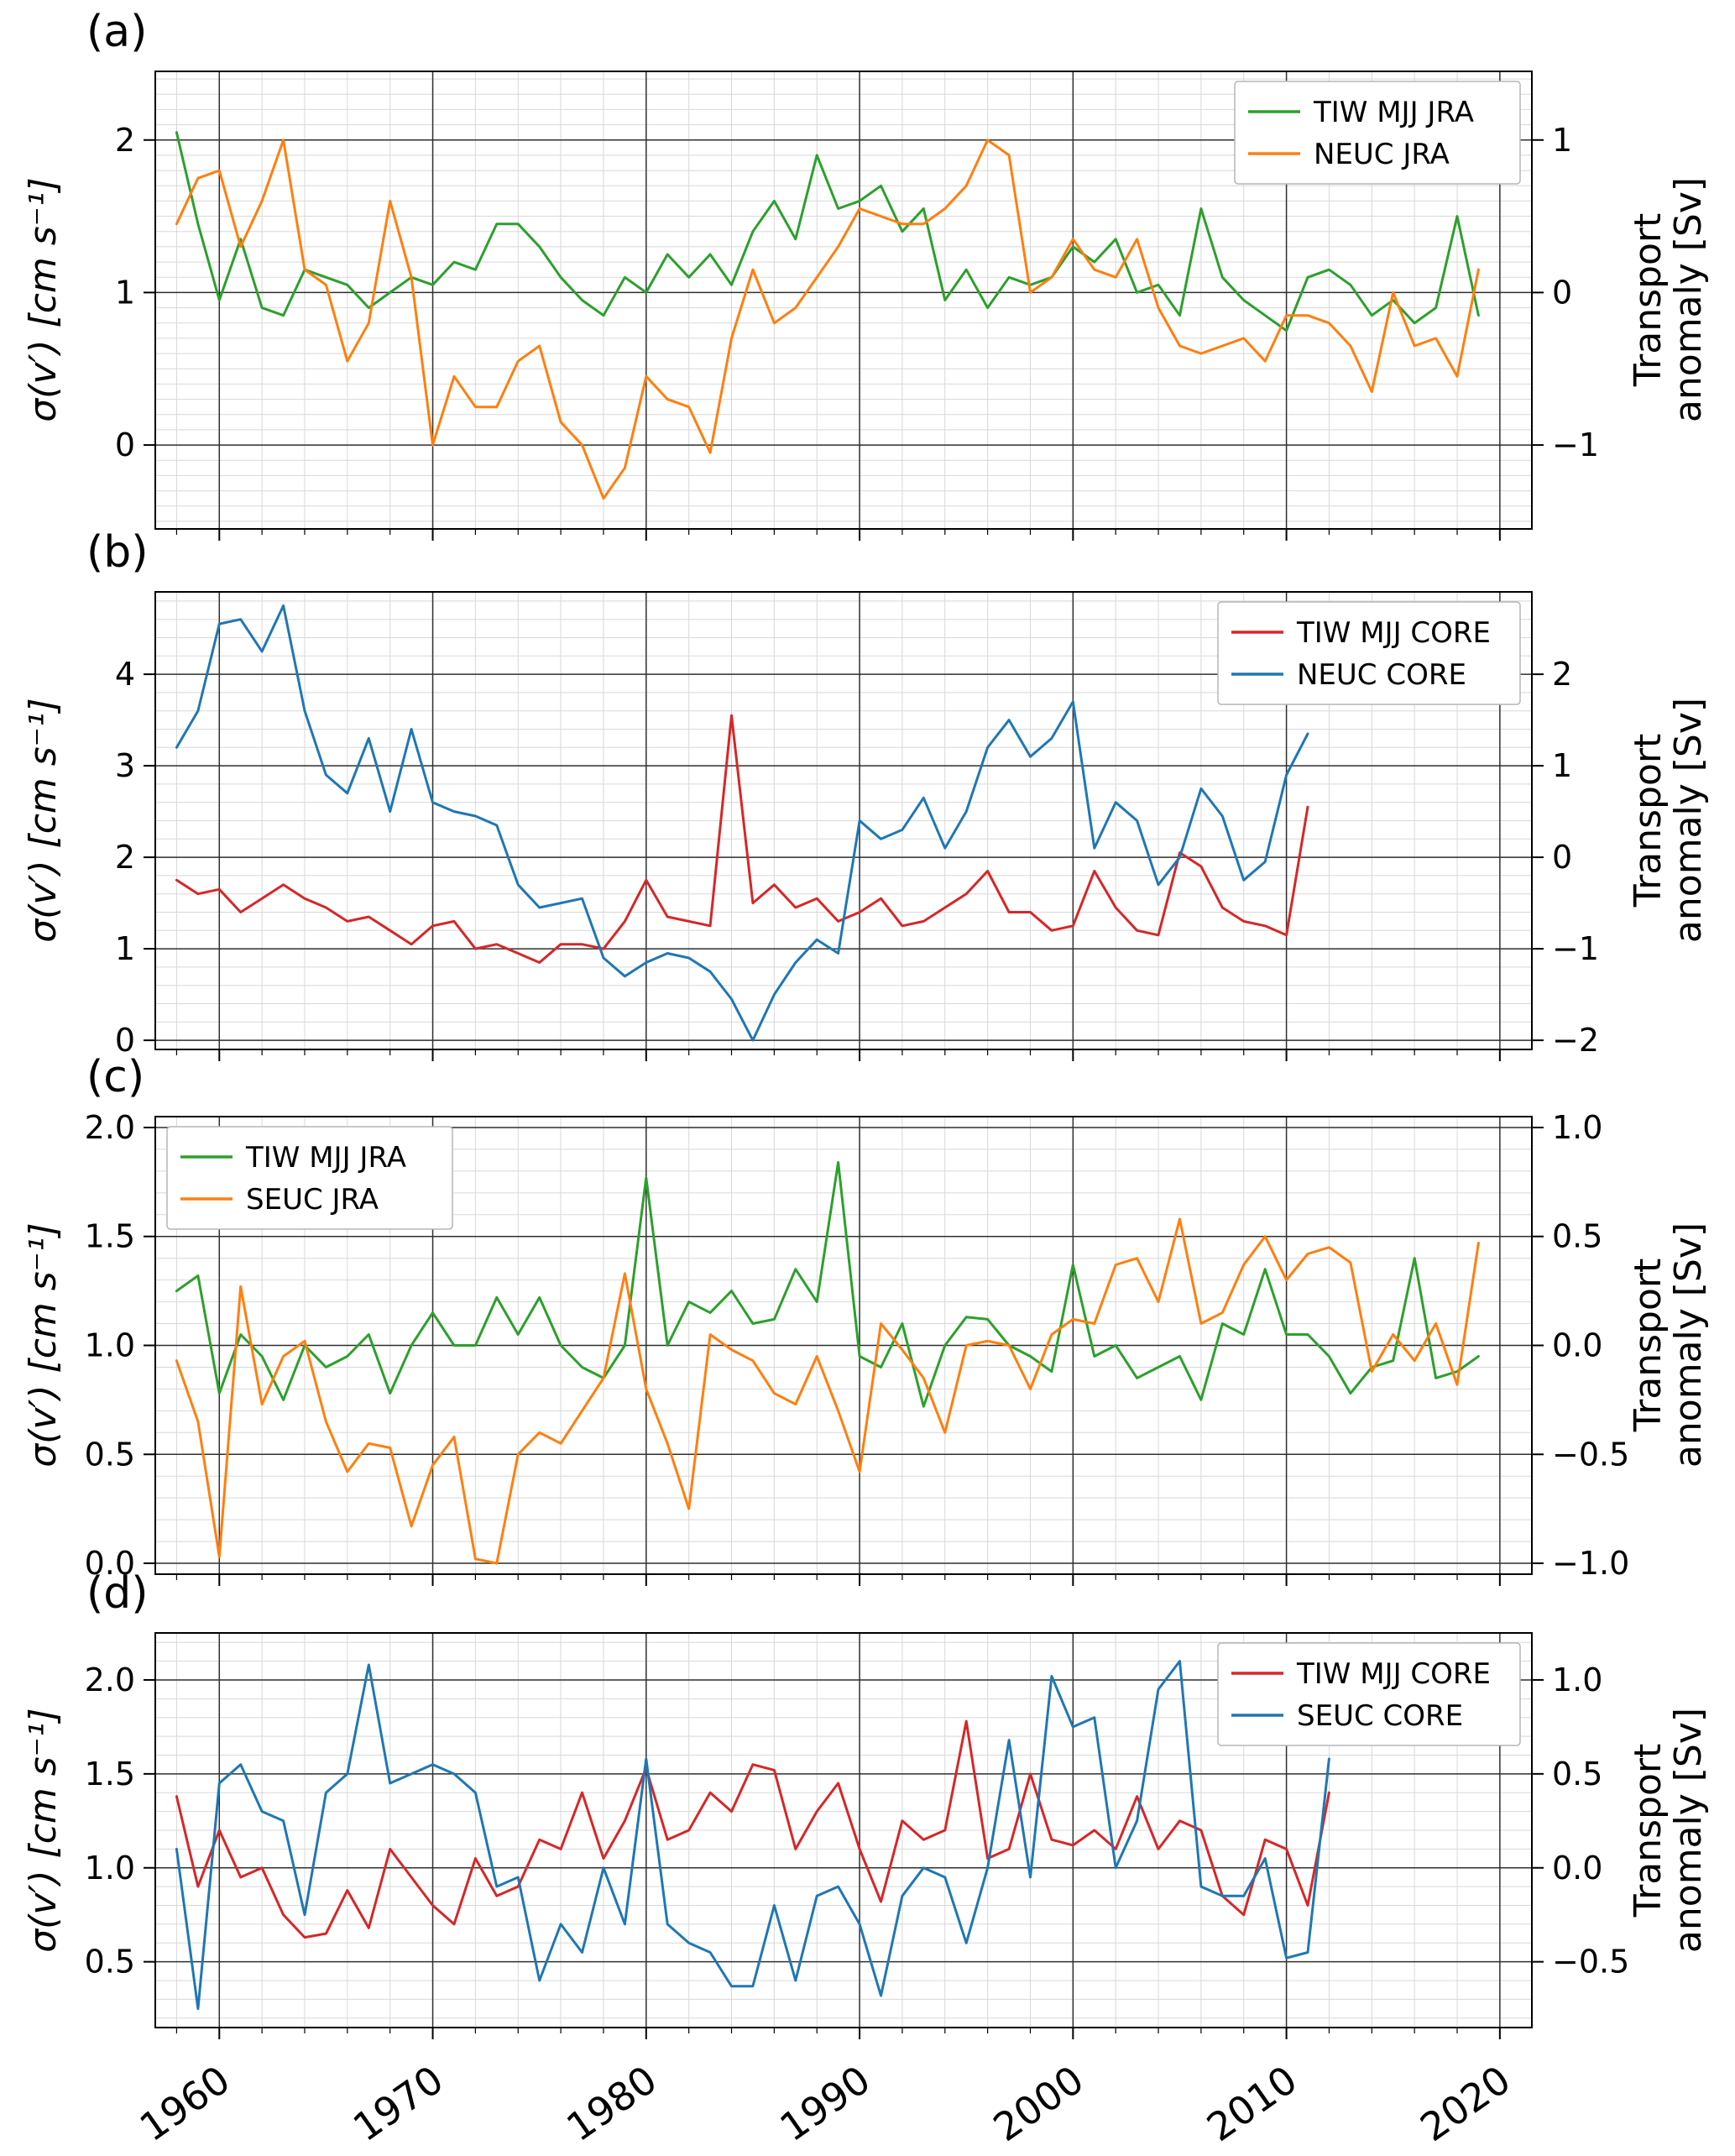  I want to click on panel-d-right-axis-title: Transport anomaly [Sv], so click(1668, 1830).